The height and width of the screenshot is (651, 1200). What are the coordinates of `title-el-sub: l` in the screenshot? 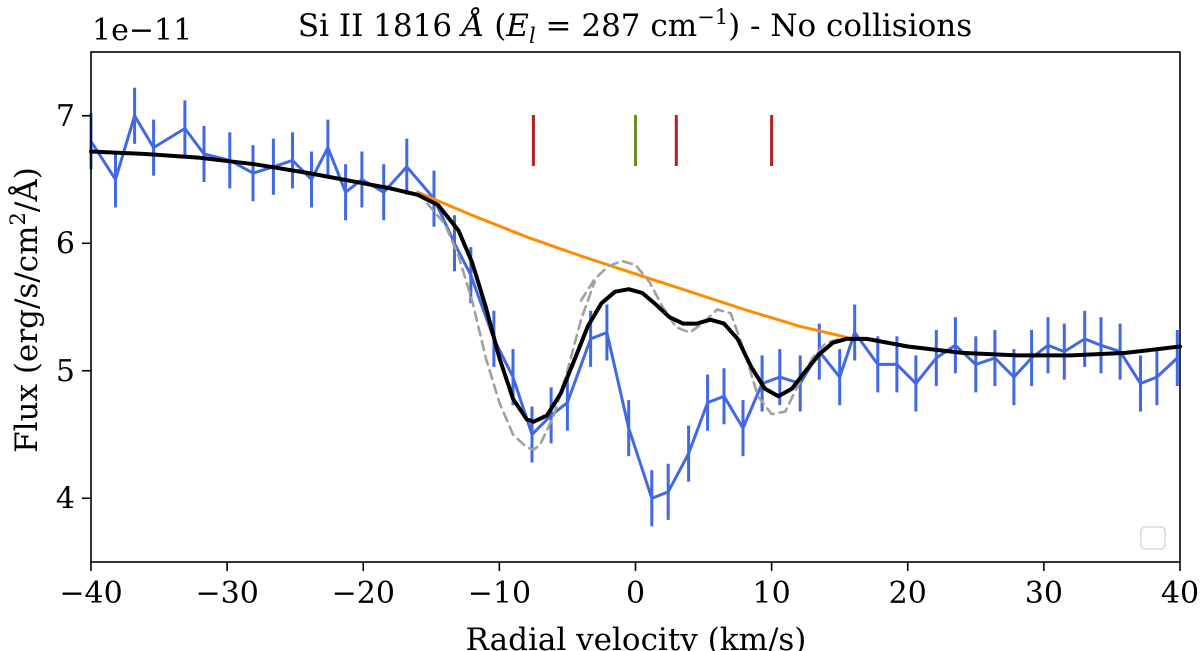 It's located at (532, 36).